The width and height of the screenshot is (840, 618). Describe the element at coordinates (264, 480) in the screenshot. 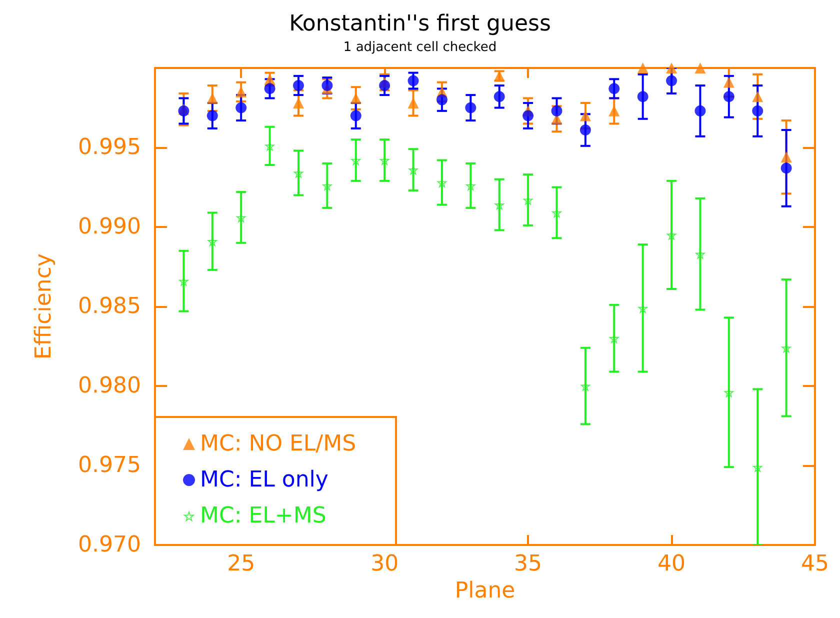

I see `legend-label: MC: EL only` at that location.